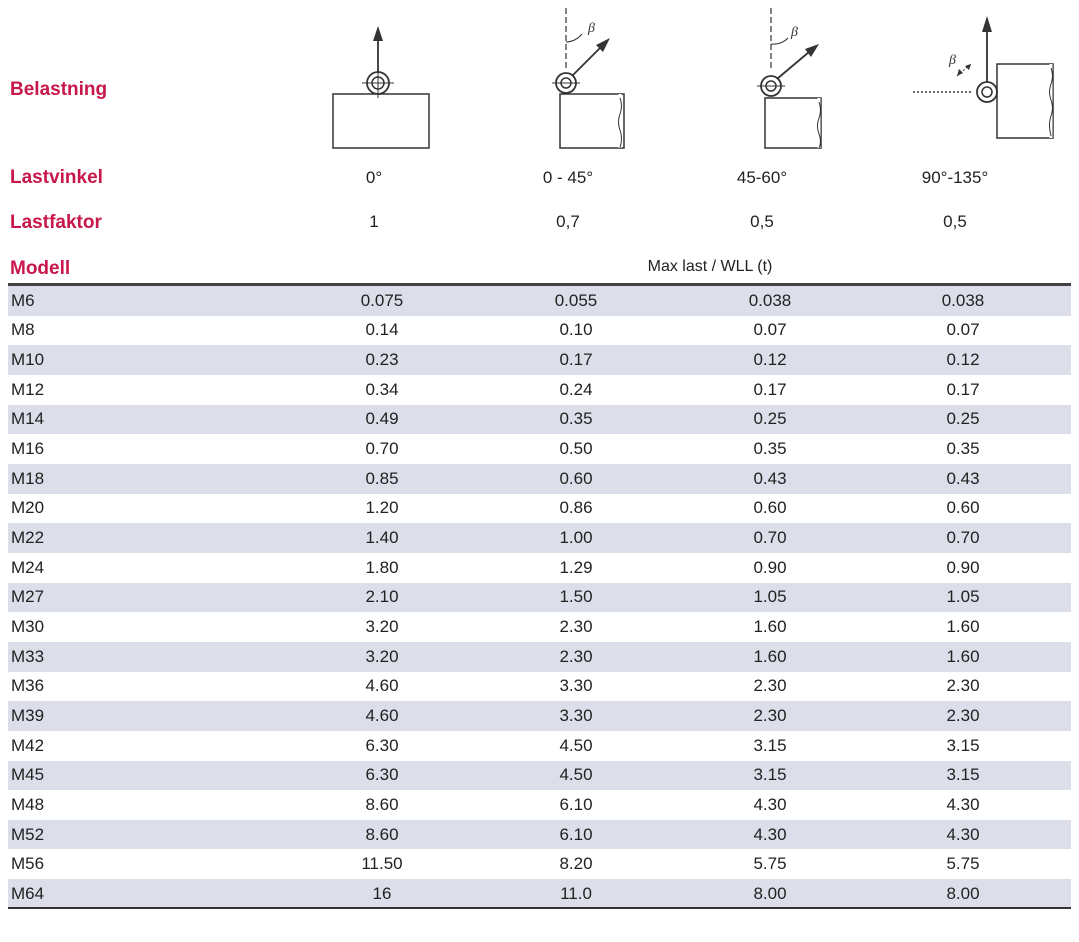  I want to click on table-row: M22 1.40 1.00 0.70 0.70, so click(539, 538).